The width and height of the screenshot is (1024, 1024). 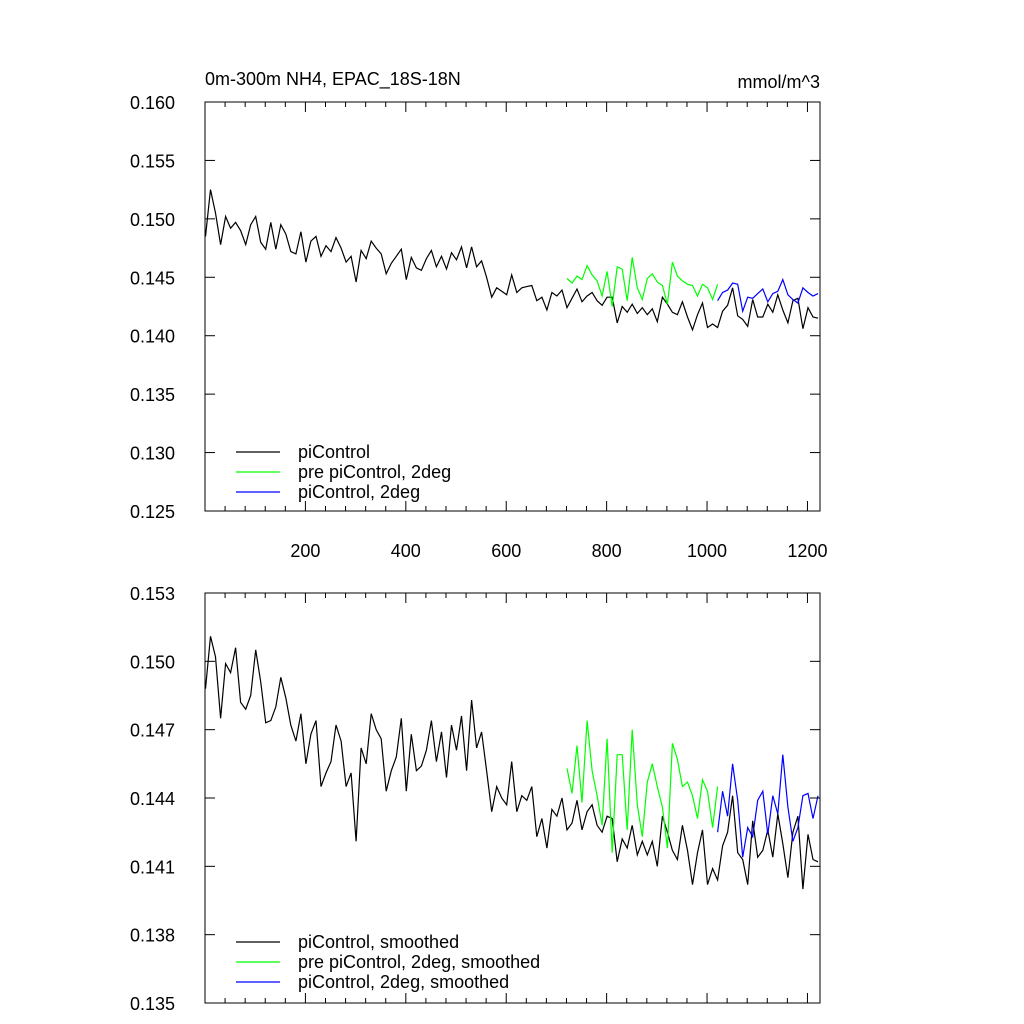 I want to click on bottom-y-tick-label: 0.144, so click(x=152, y=799).